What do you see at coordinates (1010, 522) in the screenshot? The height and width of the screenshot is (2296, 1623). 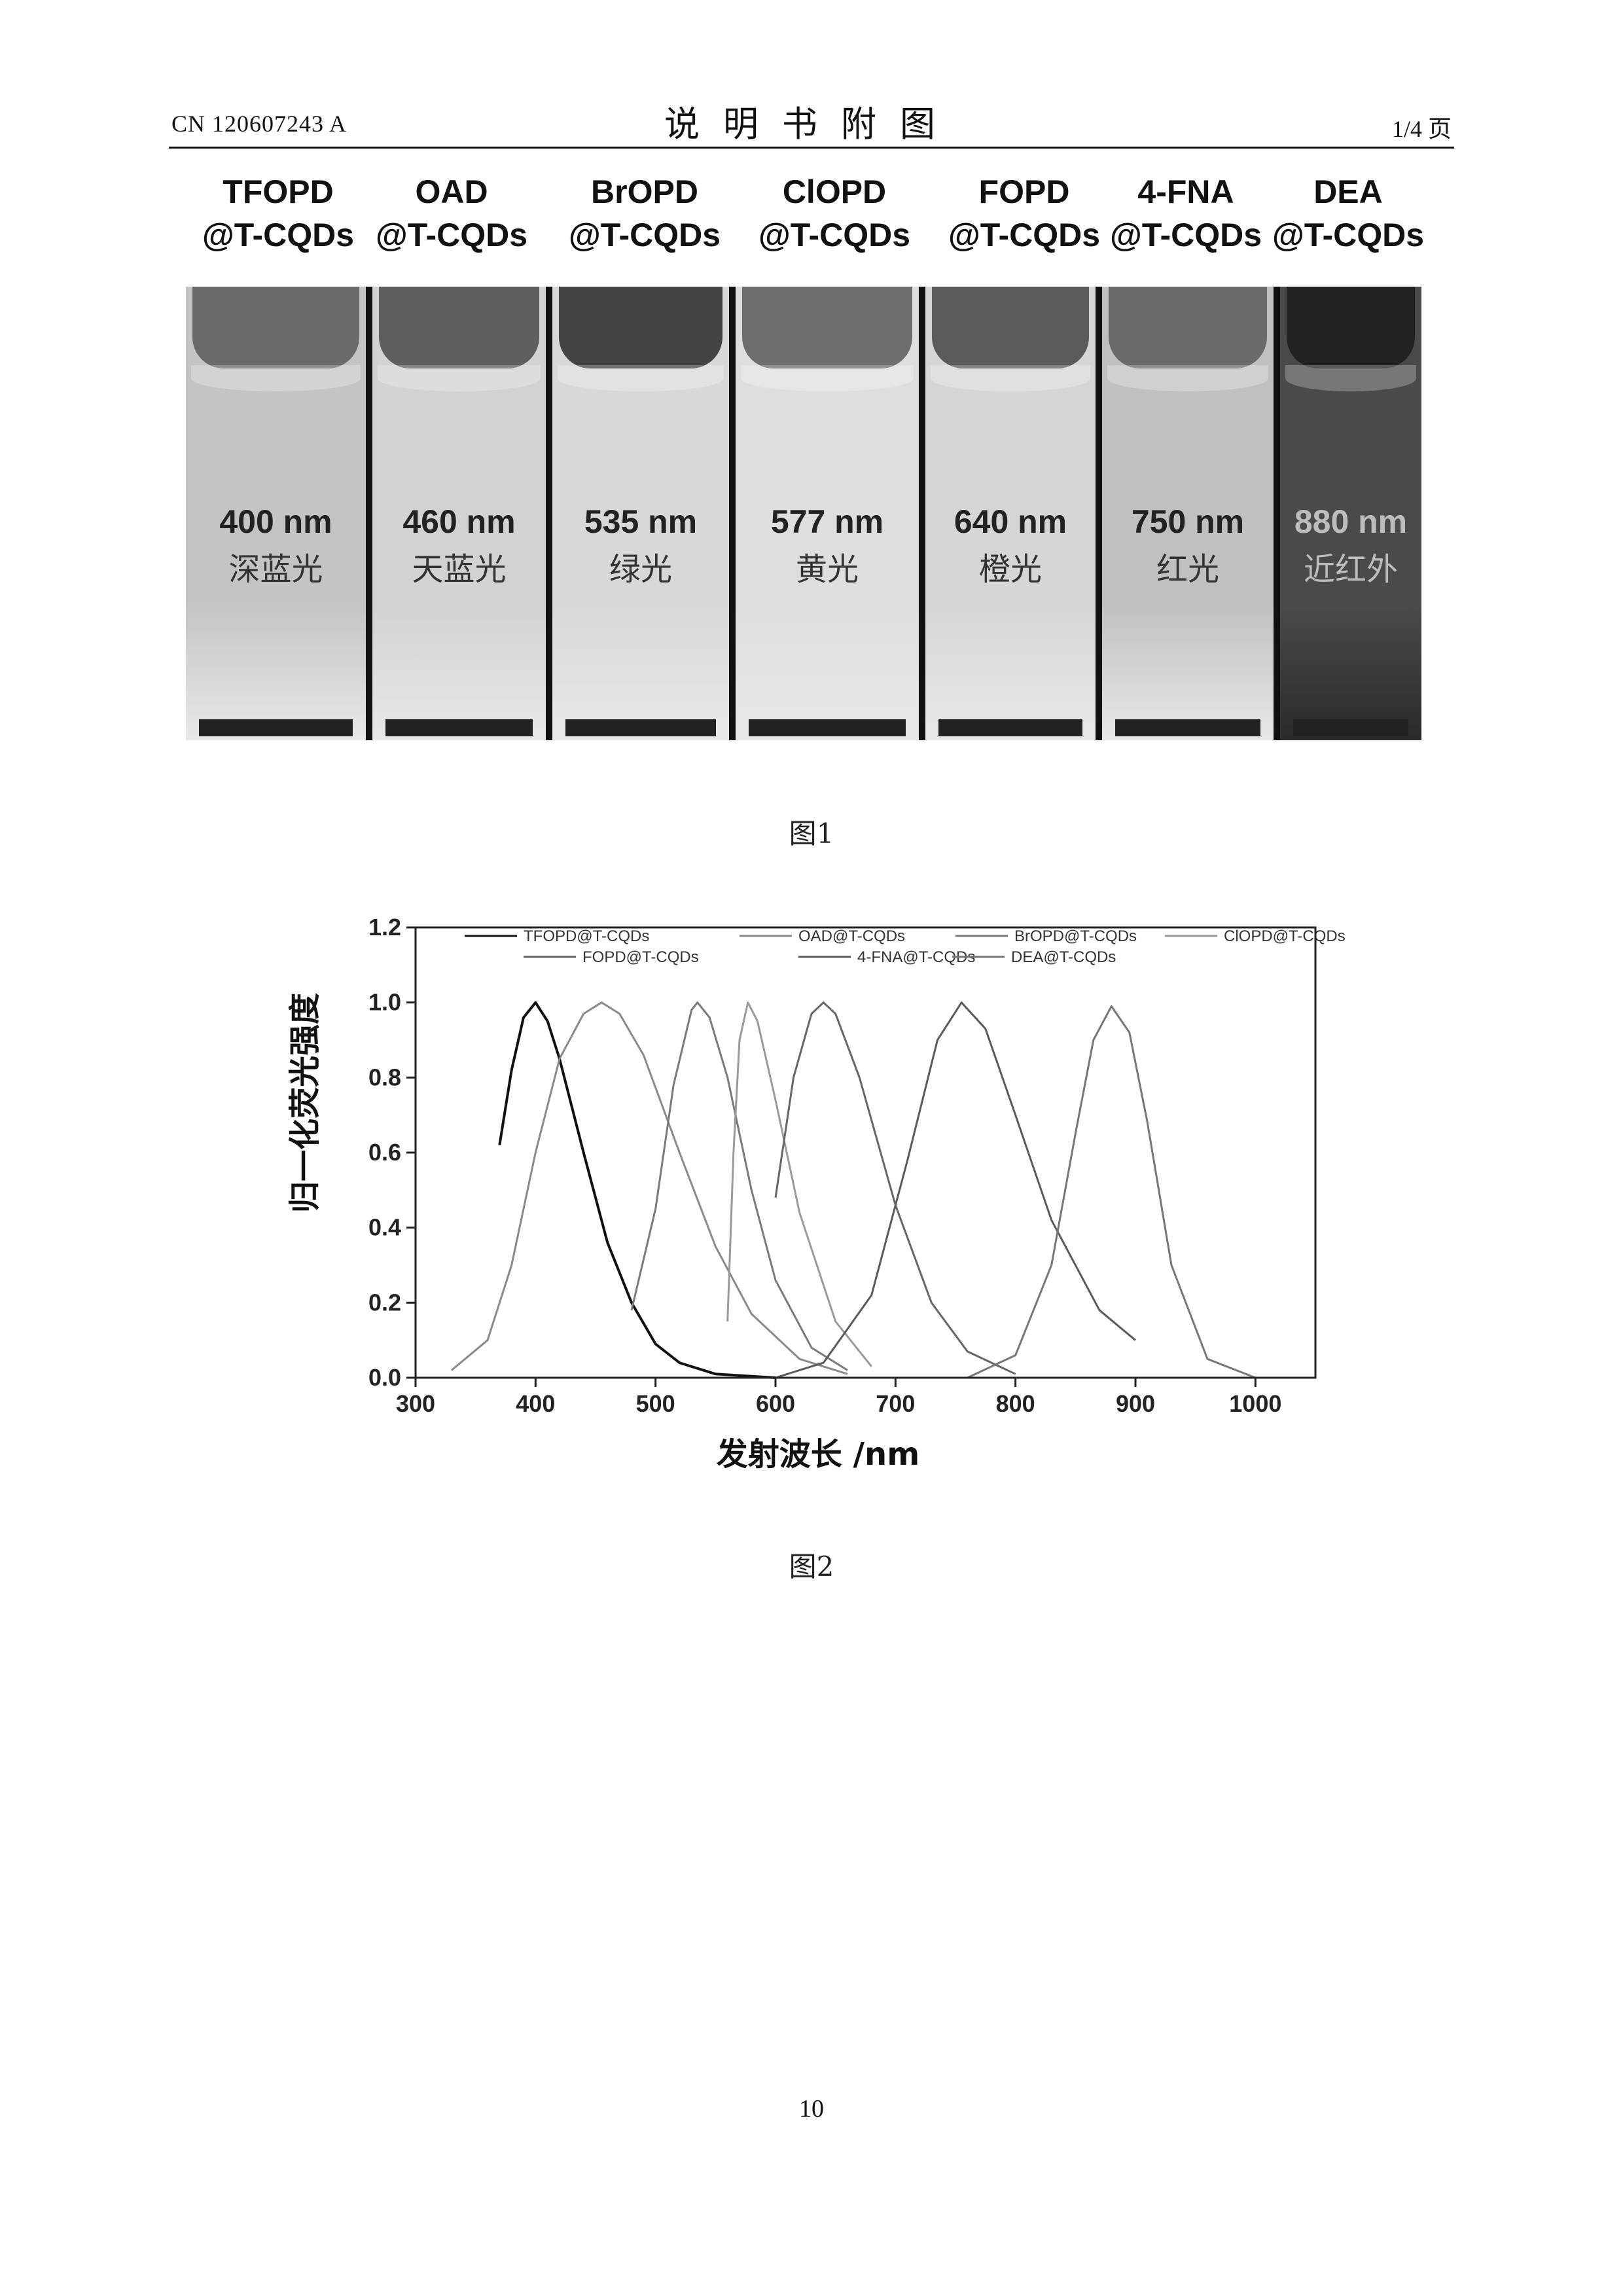 I see `vial-wavelength: 640 nm` at bounding box center [1010, 522].